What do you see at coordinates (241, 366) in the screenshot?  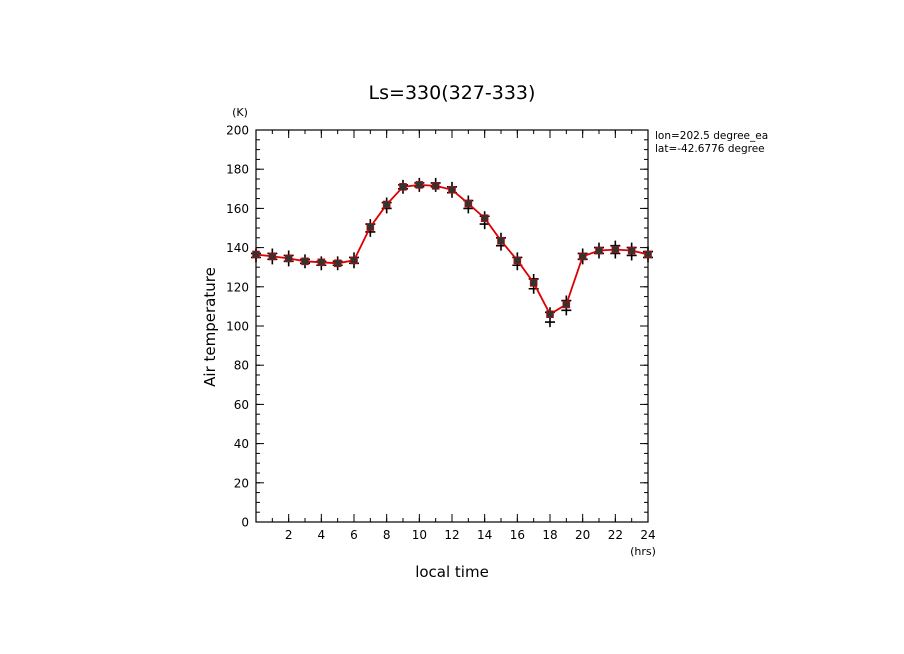 I see `y-tick-label: 80` at bounding box center [241, 366].